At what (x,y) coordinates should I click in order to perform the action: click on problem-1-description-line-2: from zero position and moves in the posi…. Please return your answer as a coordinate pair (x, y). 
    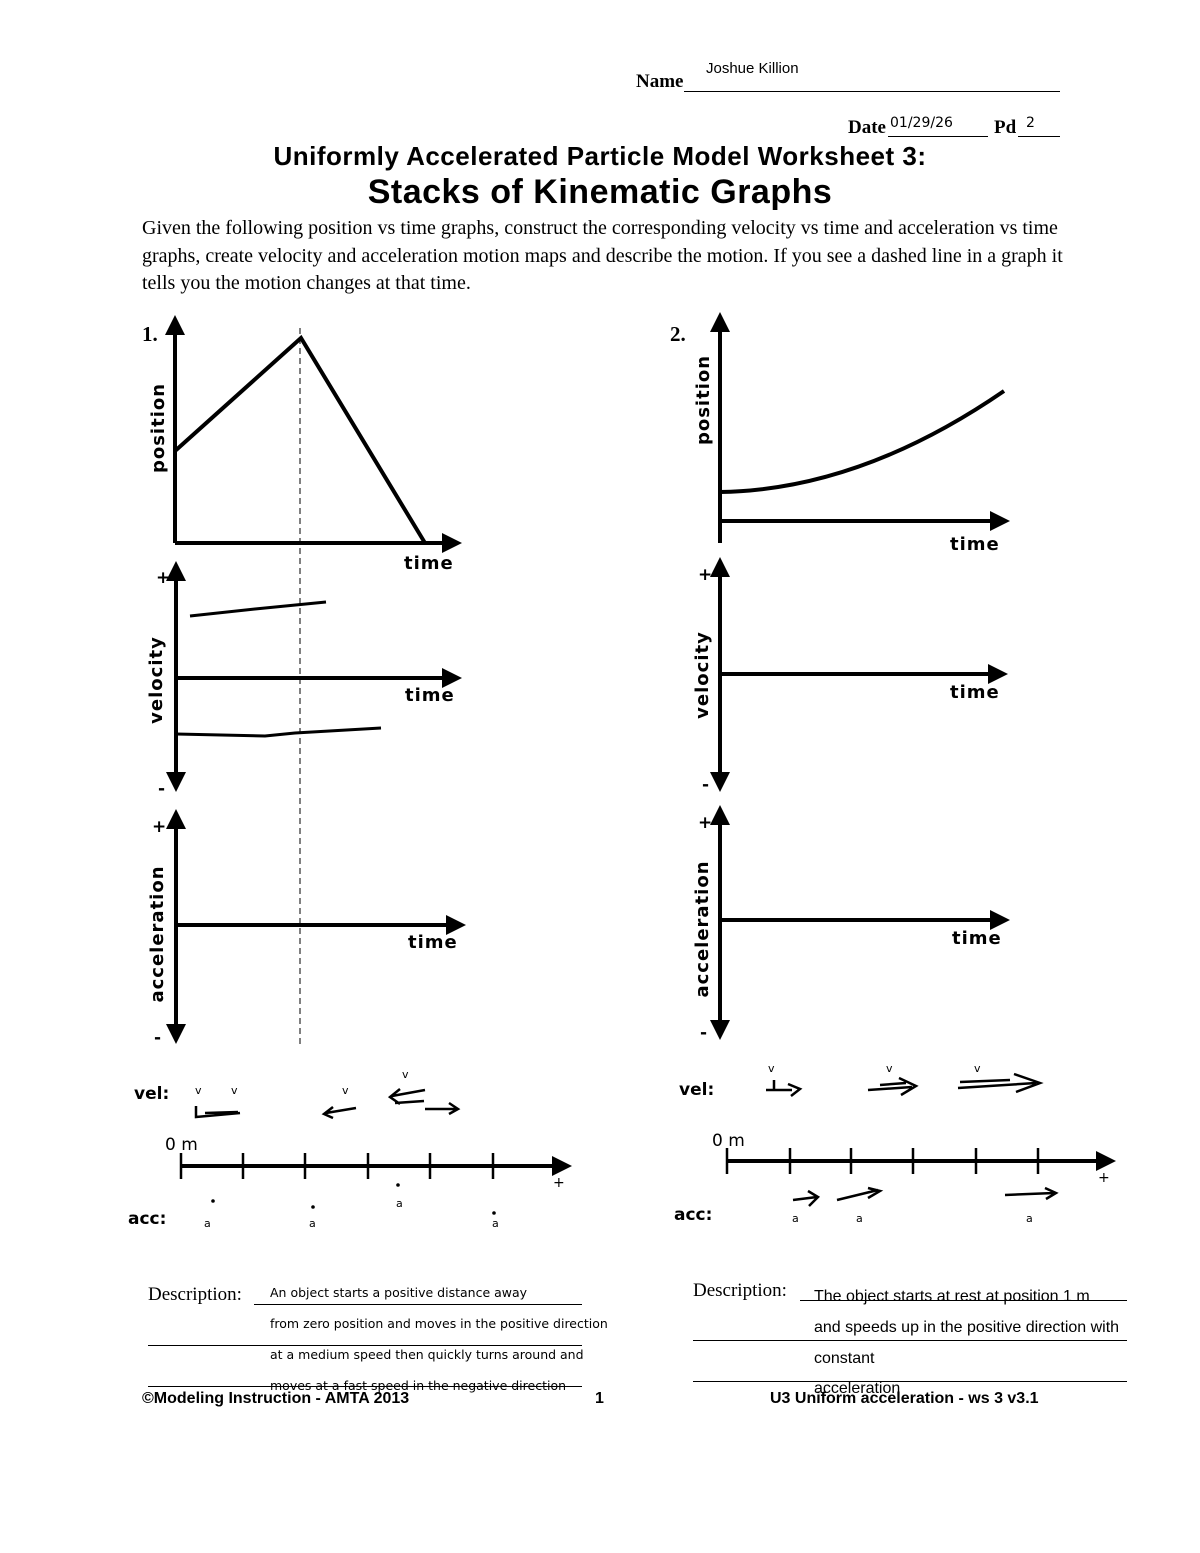
    Looking at the image, I should click on (439, 1323).